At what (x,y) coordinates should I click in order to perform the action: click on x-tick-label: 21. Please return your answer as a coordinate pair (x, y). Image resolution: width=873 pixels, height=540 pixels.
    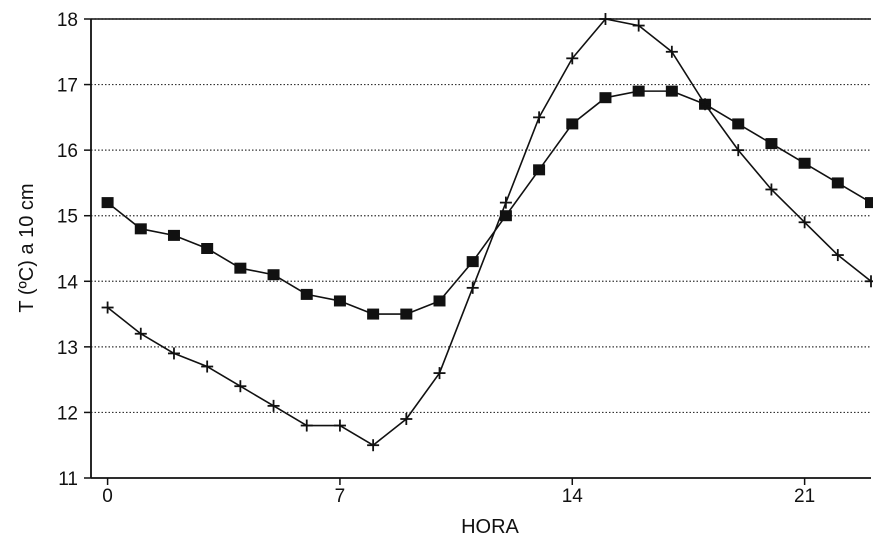
    Looking at the image, I should click on (804, 496).